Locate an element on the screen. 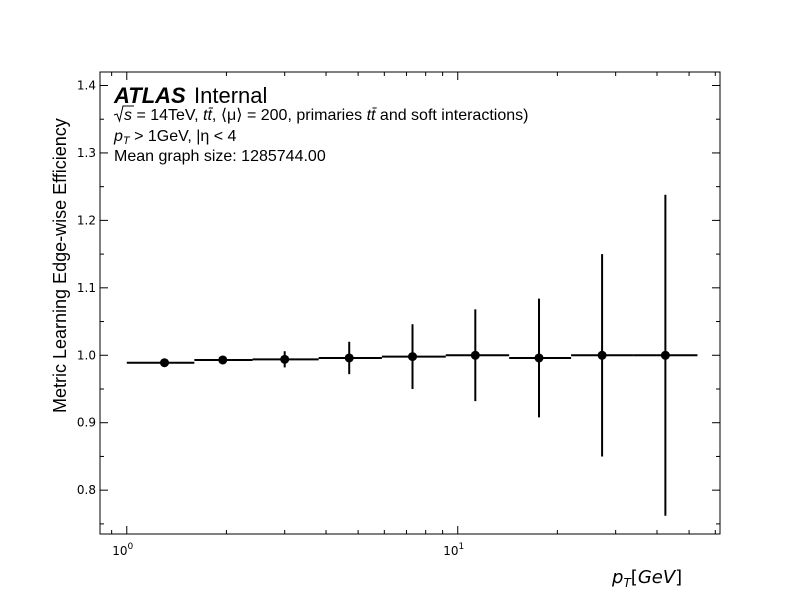 The width and height of the screenshot is (800, 600). pt-symbol: p is located at coordinates (118, 136).